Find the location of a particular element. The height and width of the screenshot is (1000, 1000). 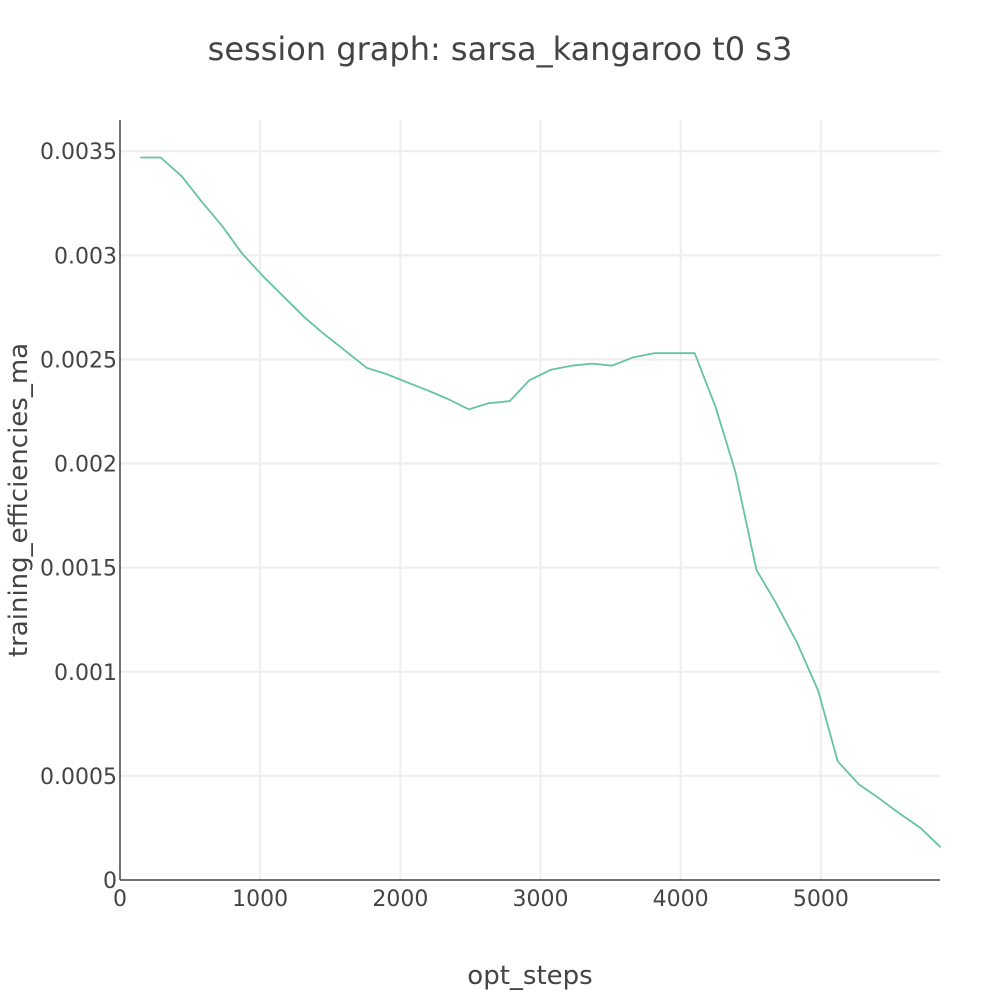

y-tick-label: 0 is located at coordinates (110, 881).